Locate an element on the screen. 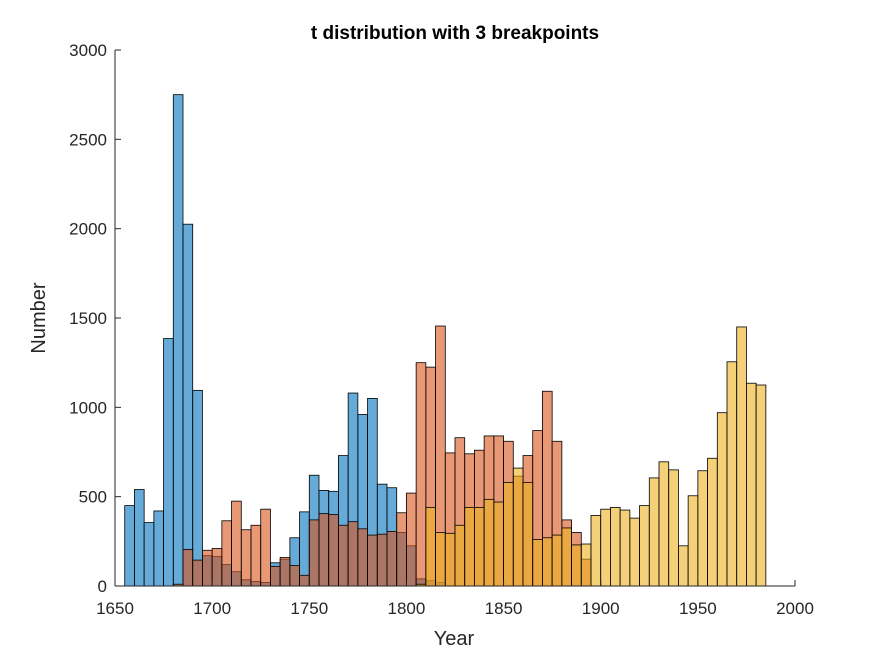 This screenshot has height=656, width=875. y-tick-label: 1500 is located at coordinates (88, 318).